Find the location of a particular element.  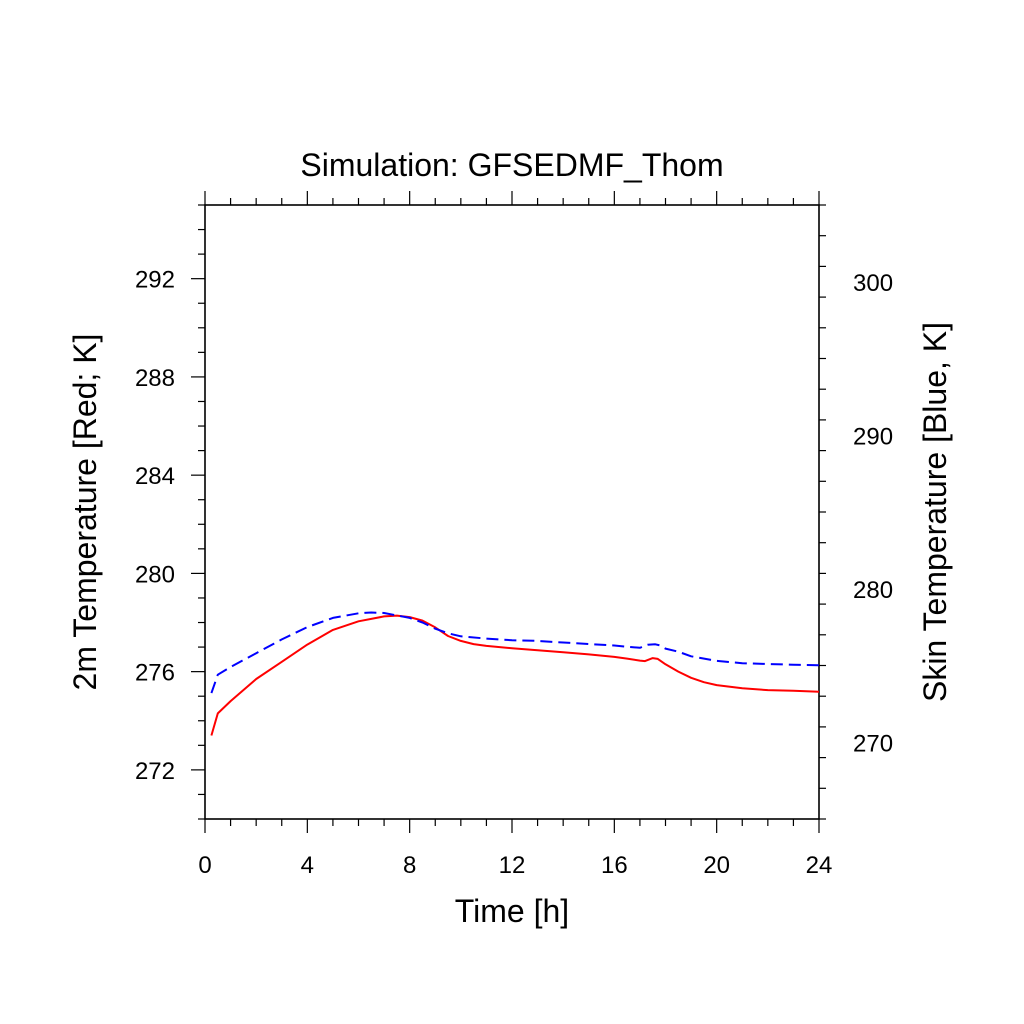

y-axis-left-label: 2m Temperature [Red; K] is located at coordinates (85, 512).